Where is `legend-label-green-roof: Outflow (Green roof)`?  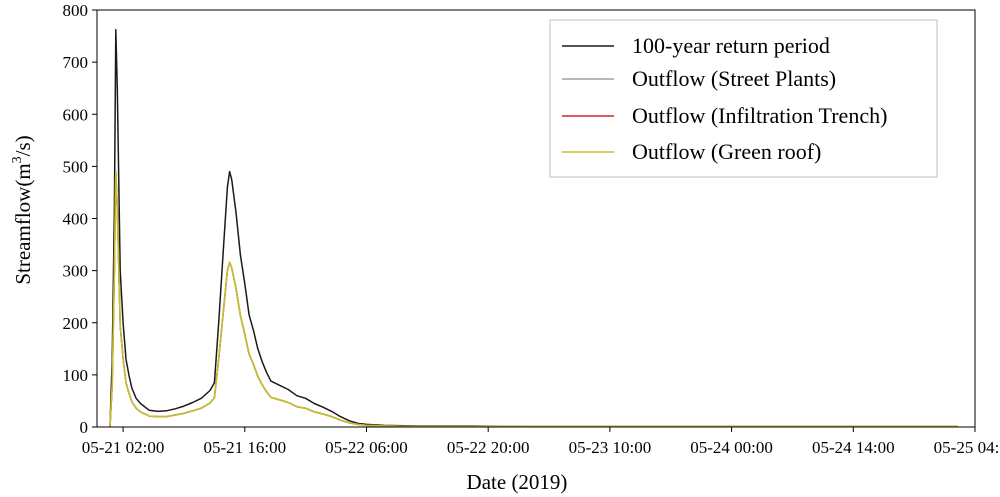 legend-label-green-roof: Outflow (Green roof) is located at coordinates (726, 151).